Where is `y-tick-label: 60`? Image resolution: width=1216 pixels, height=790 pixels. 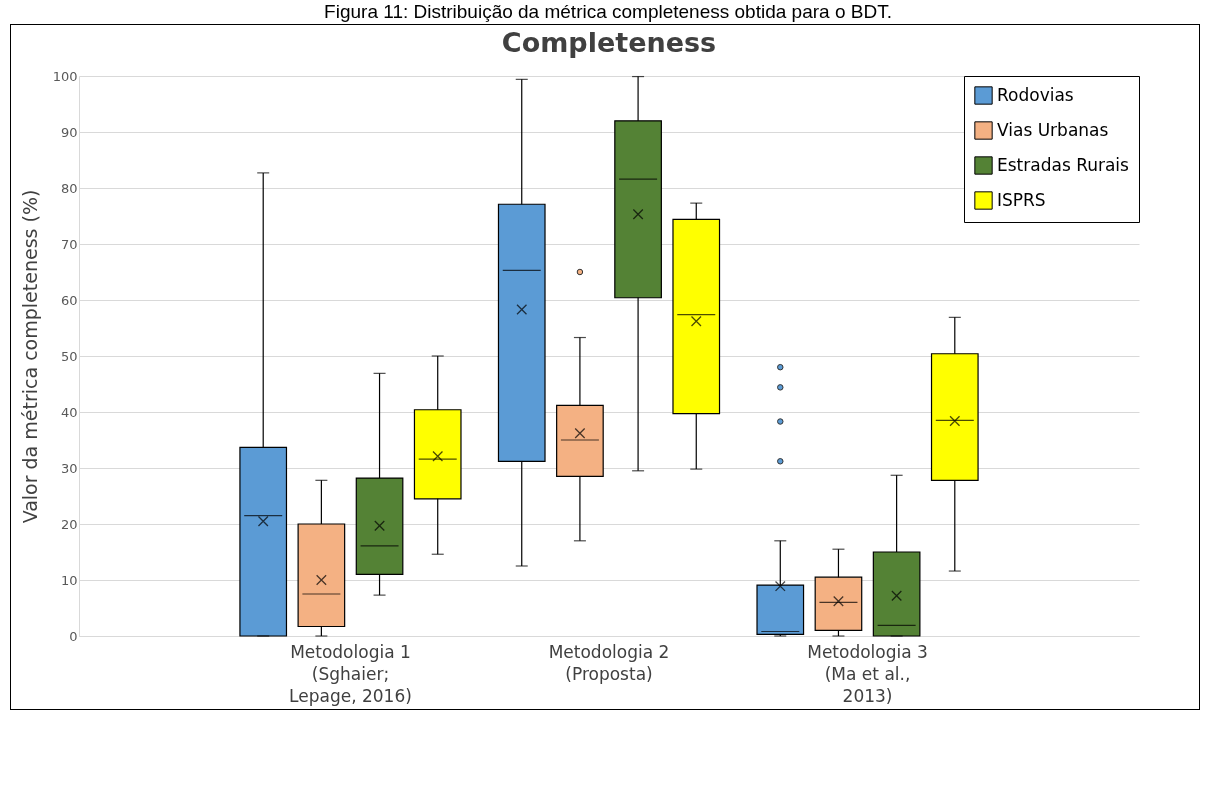 y-tick-label: 60 is located at coordinates (69, 300).